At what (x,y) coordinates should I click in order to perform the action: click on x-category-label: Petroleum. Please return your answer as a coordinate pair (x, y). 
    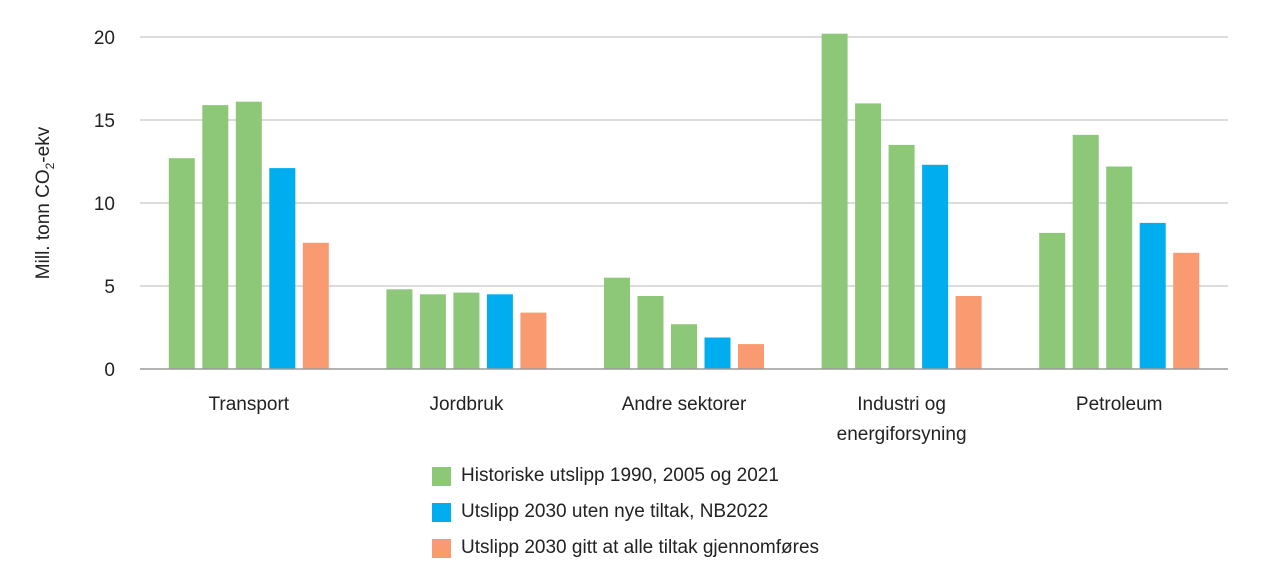
    Looking at the image, I should click on (1119, 404).